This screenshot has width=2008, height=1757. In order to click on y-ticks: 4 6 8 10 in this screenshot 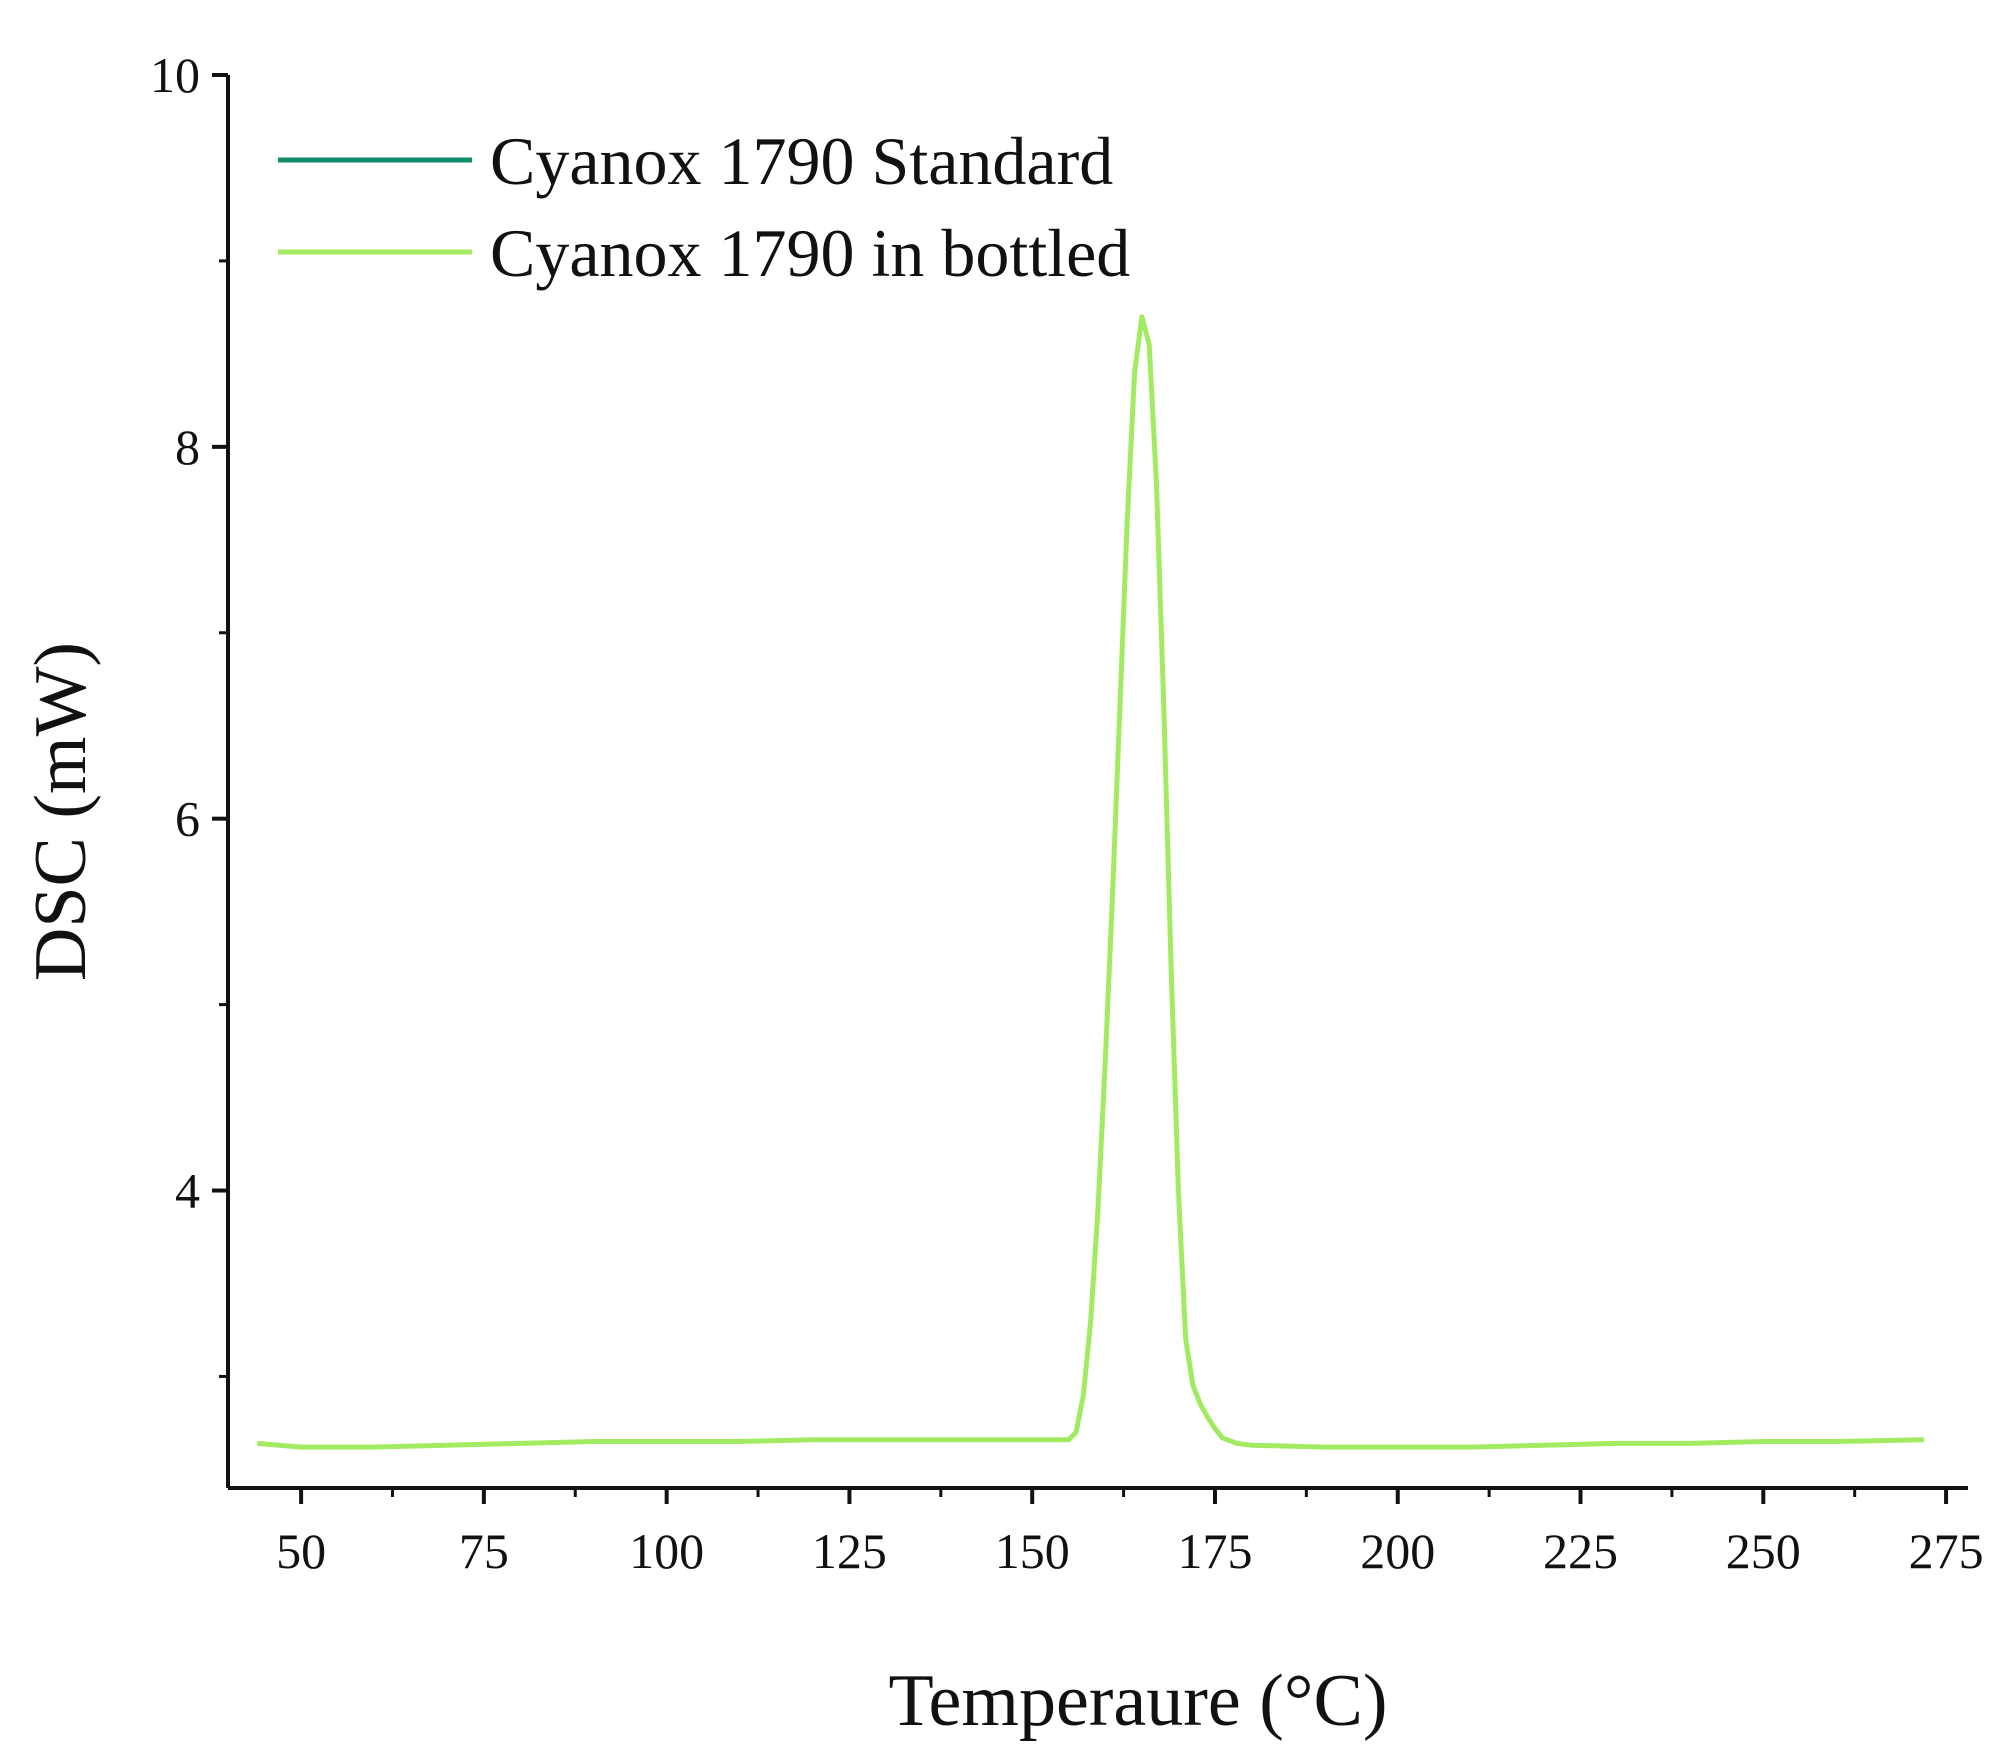, I will do `click(189, 712)`.